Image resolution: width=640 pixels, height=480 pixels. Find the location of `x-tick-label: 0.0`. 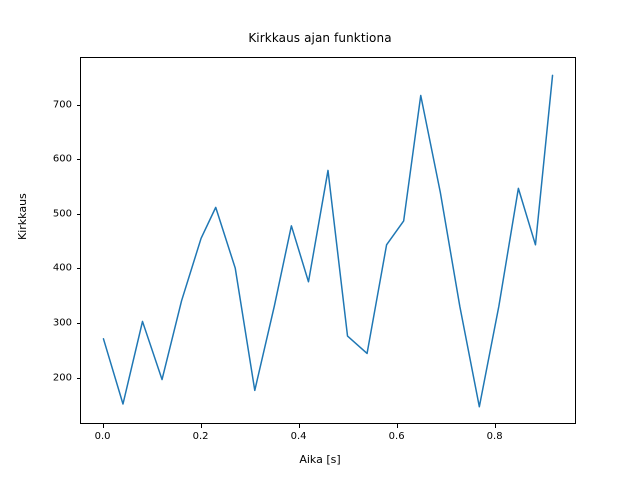

x-tick-label: 0.0 is located at coordinates (102, 436).